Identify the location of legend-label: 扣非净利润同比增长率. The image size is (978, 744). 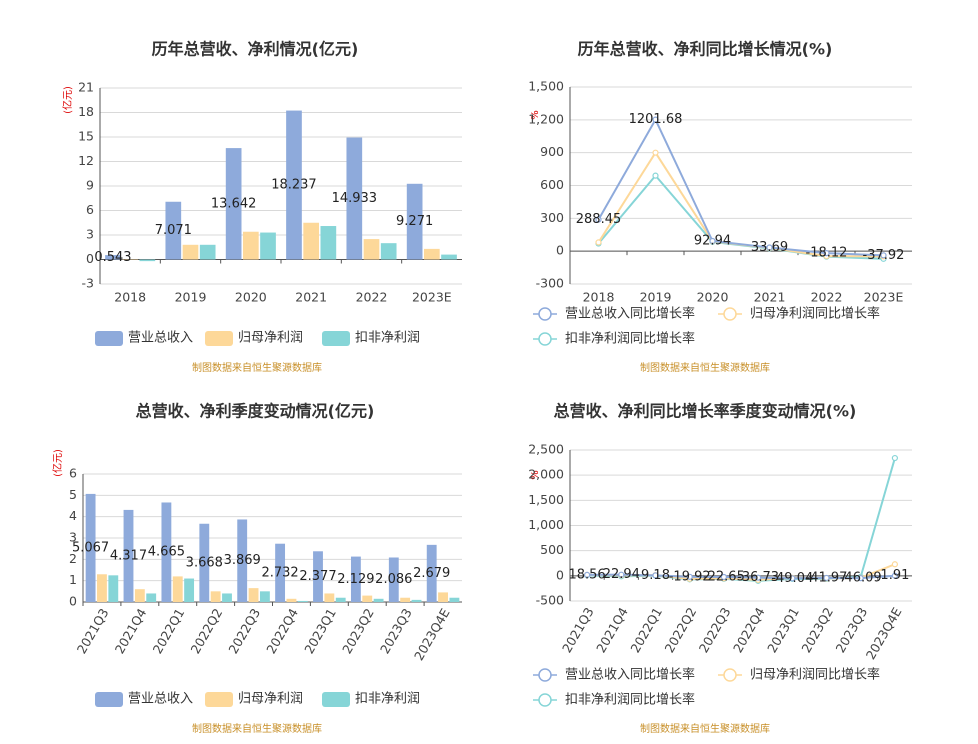
(630, 339).